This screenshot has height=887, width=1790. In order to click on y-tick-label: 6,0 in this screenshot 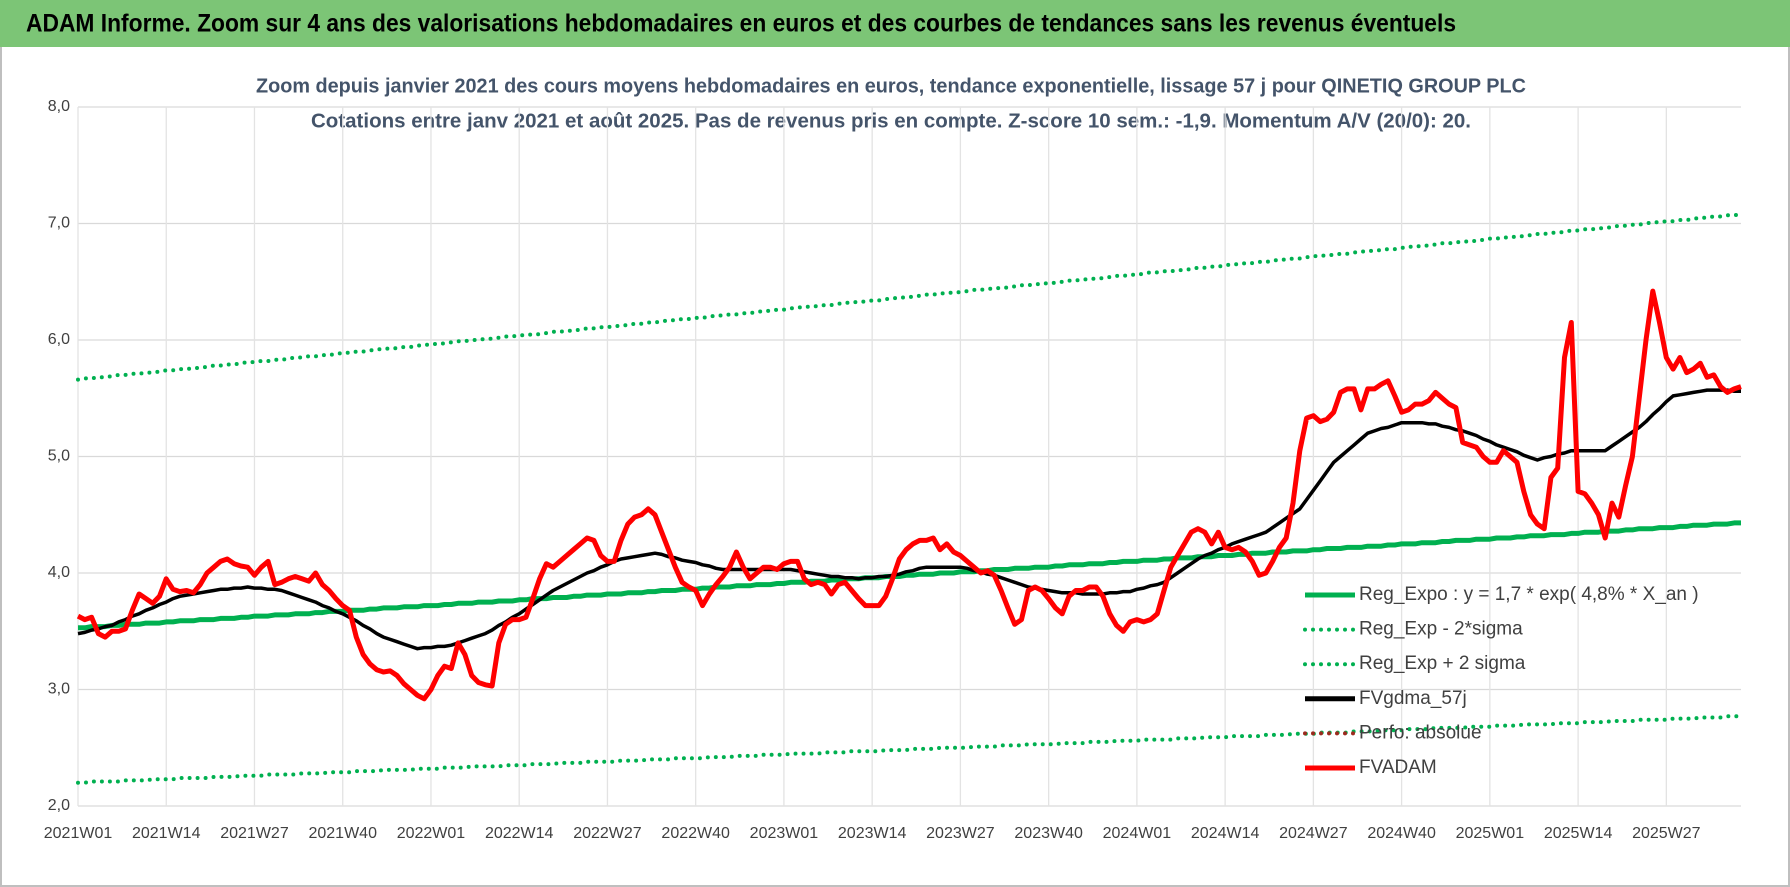, I will do `click(59, 339)`.